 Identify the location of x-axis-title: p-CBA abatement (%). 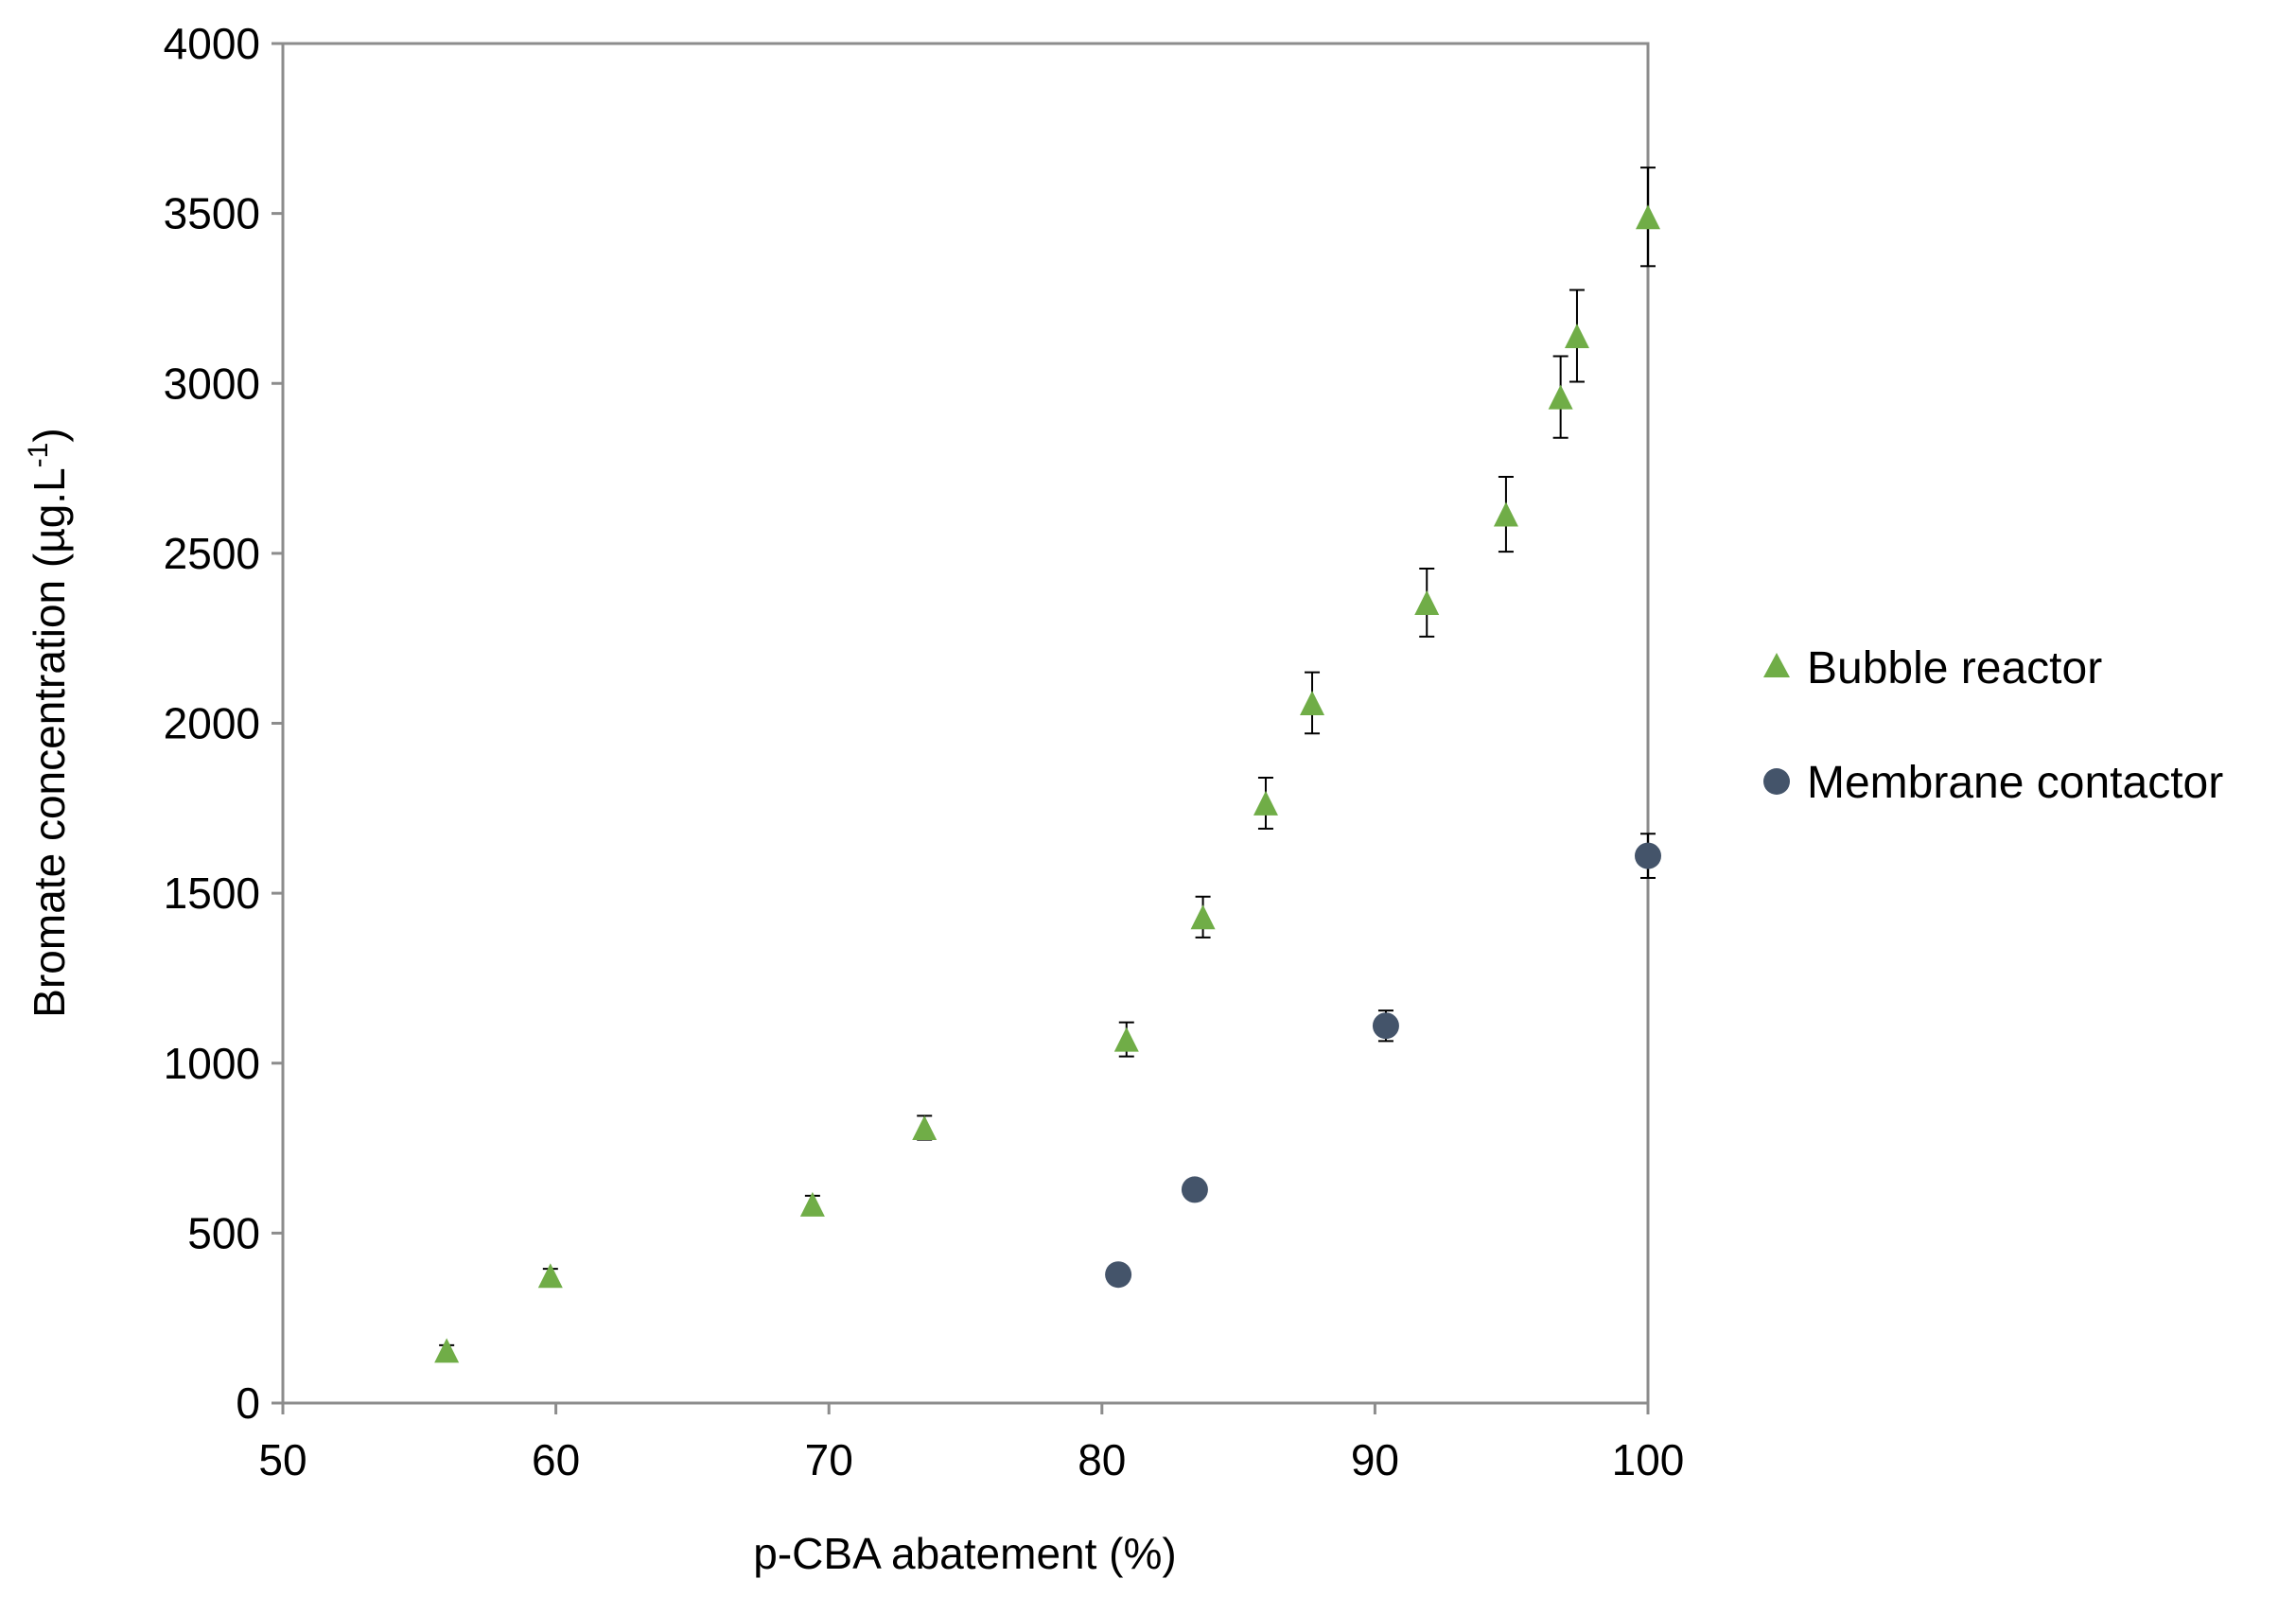
(964, 1553).